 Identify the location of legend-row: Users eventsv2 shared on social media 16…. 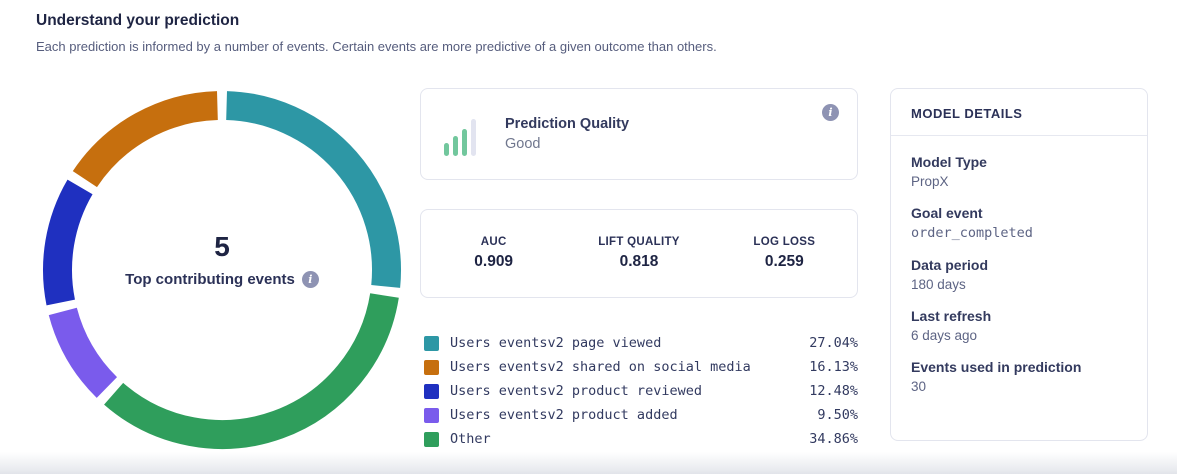
(639, 367).